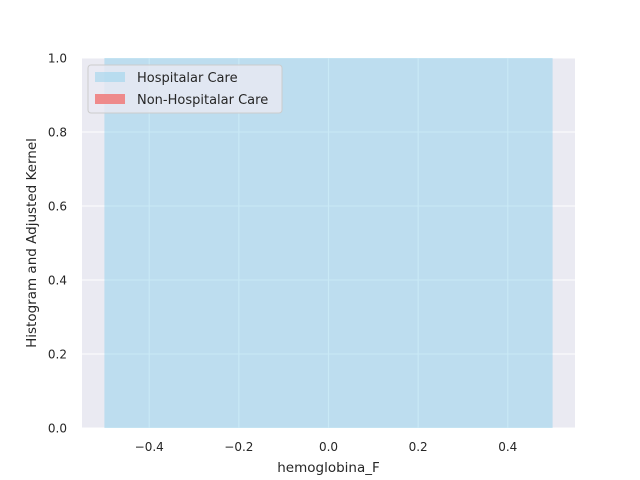 This screenshot has height=480, width=640. I want to click on y-tick-label: 0.4, so click(57, 281).